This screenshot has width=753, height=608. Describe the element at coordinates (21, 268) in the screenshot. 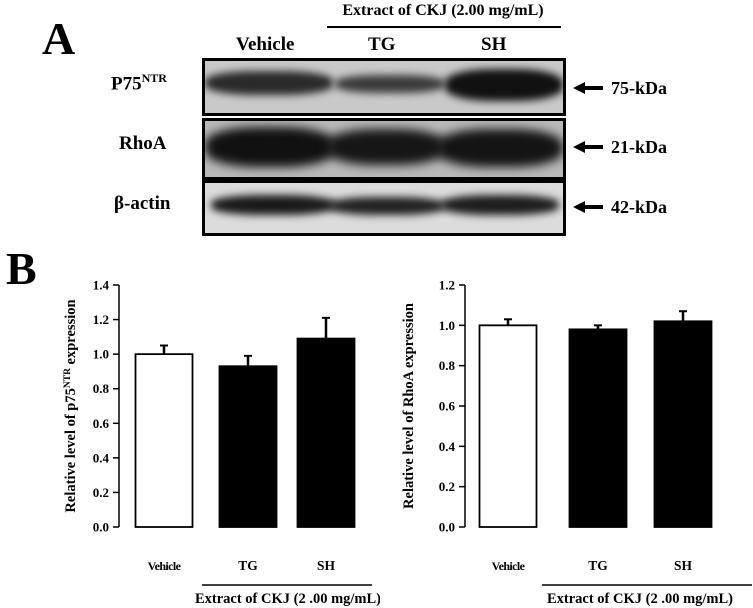

I see `panel-b-label: B` at that location.